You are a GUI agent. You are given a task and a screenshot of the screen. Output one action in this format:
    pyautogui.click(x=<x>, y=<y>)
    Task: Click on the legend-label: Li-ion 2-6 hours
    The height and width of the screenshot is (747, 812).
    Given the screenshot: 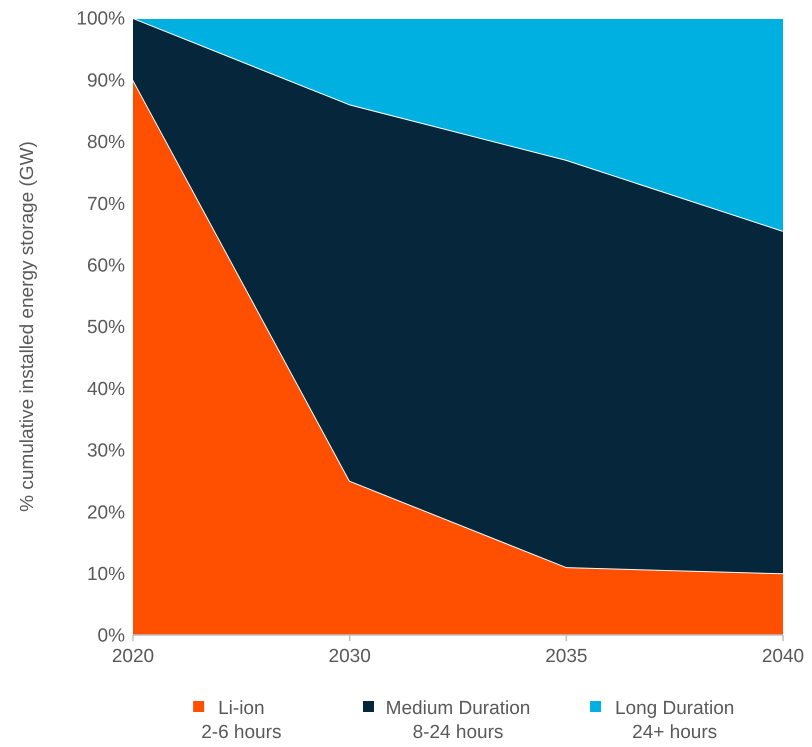 What is the action you would take?
    pyautogui.click(x=241, y=720)
    